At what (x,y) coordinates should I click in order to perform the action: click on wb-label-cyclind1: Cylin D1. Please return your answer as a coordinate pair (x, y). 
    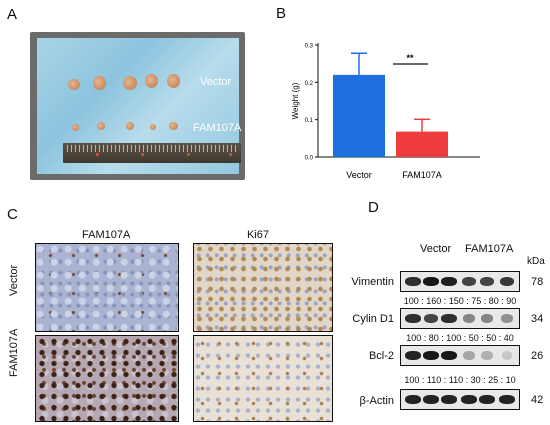
    Looking at the image, I should click on (373, 319).